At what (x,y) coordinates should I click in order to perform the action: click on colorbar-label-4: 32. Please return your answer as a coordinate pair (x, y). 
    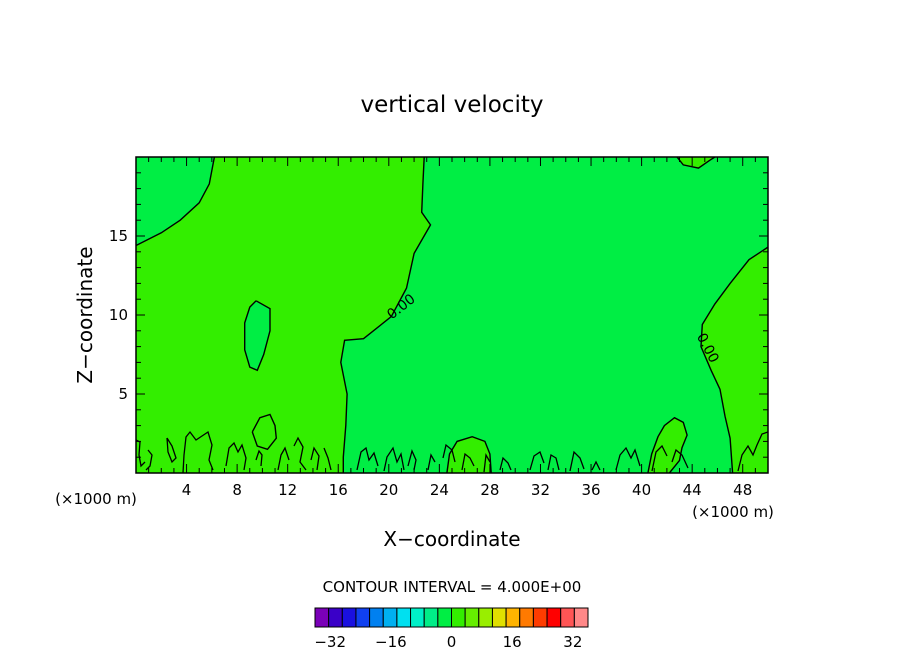
    Looking at the image, I should click on (572, 642).